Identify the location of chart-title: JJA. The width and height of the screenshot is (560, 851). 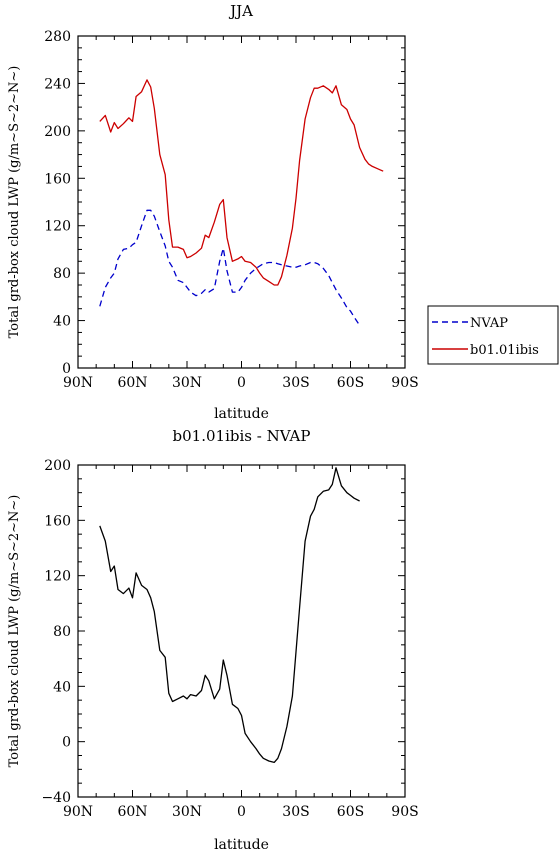
(240, 11).